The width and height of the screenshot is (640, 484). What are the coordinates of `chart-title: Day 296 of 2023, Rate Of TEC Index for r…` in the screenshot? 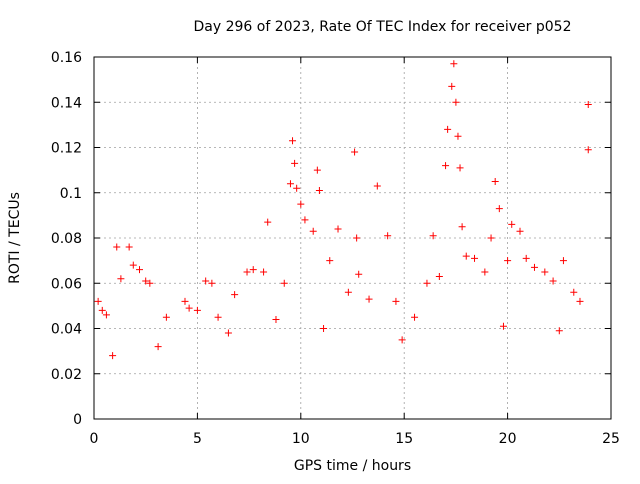 It's located at (383, 27).